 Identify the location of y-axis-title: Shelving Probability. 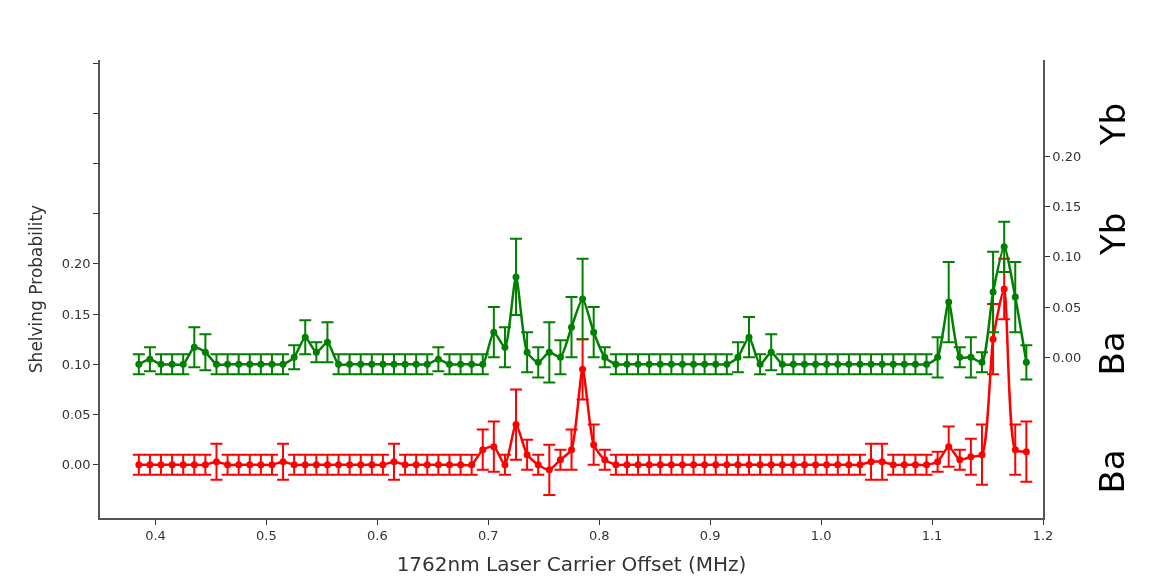
(35, 289).